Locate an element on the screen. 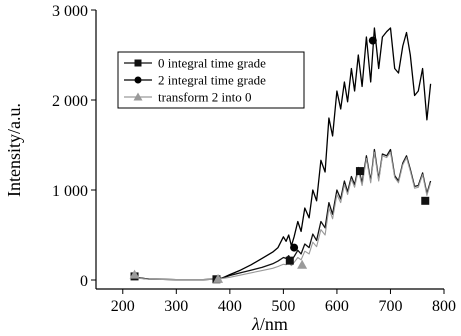  x-tick-label: 500 is located at coordinates (283, 306).